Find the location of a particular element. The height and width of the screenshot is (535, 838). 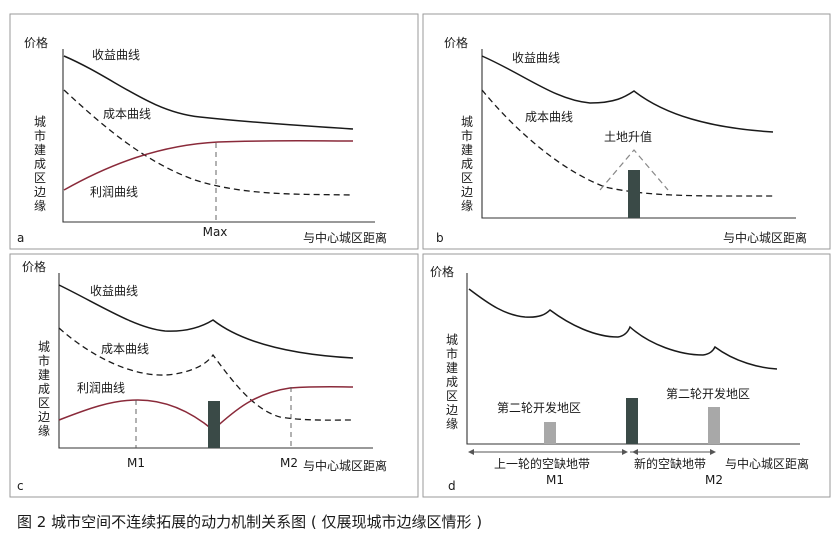

panel-d-revenue-curve is located at coordinates (623, 329).